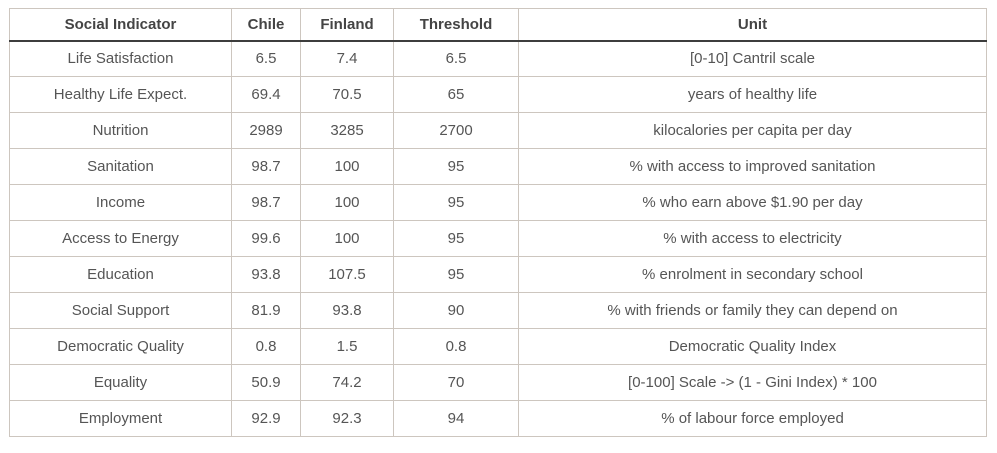 The width and height of the screenshot is (997, 453). Describe the element at coordinates (120, 130) in the screenshot. I see `indicator-cell: Nutrition` at that location.